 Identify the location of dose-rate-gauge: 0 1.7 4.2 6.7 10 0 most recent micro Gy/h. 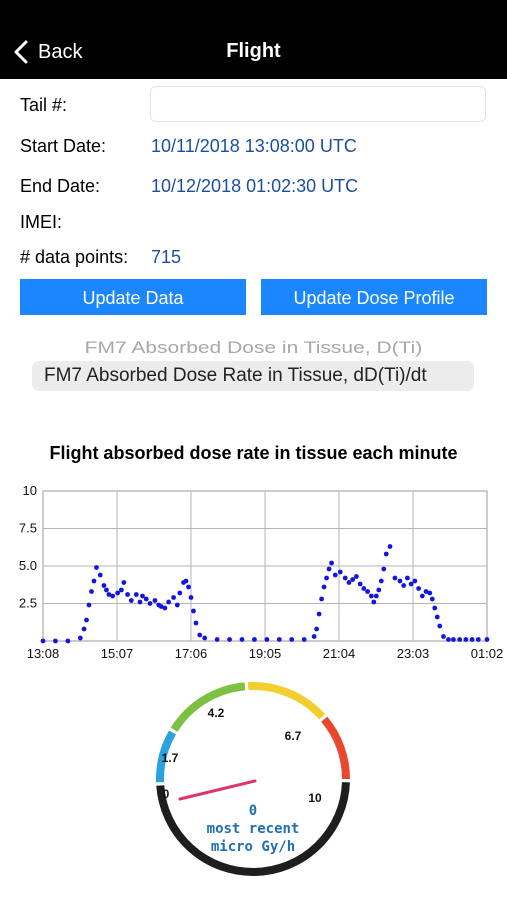
(253, 779).